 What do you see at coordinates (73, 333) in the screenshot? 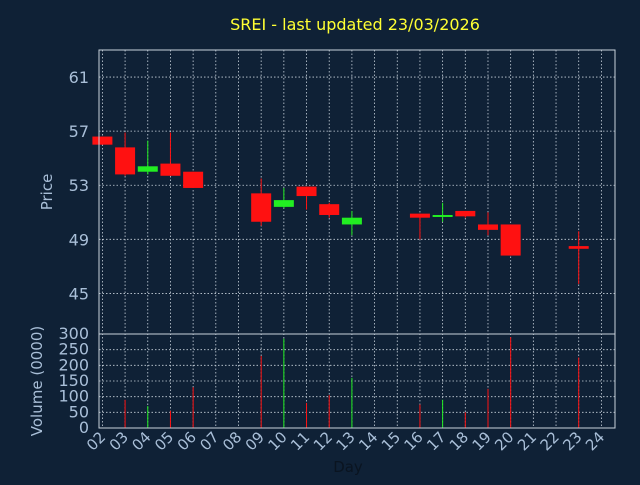
I see `volume-tick-label: 300` at bounding box center [73, 333].